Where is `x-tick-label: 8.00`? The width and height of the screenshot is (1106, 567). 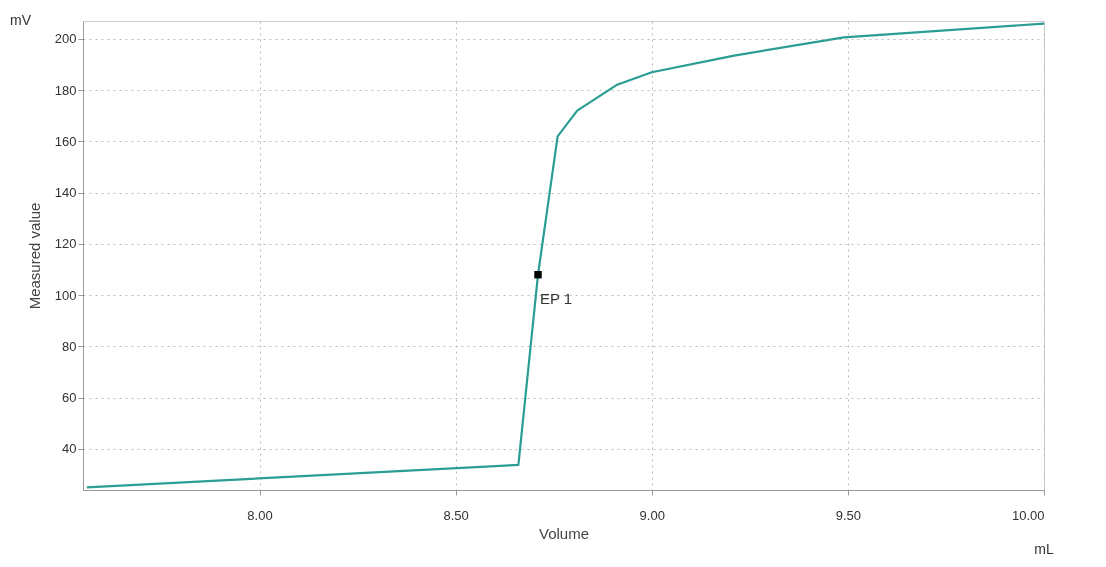 x-tick-label: 8.00 is located at coordinates (260, 515).